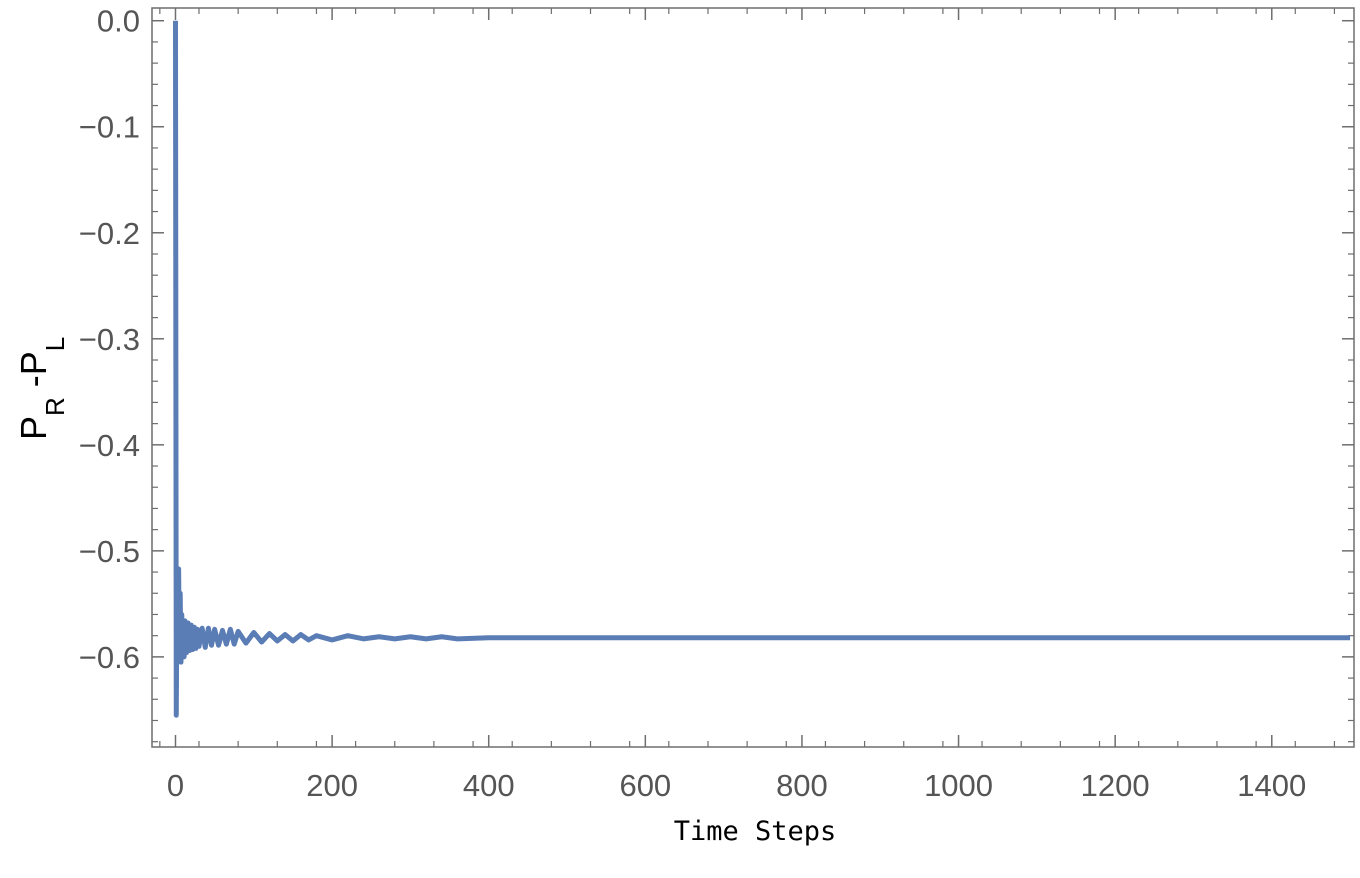  What do you see at coordinates (55, 344) in the screenshot?
I see `y-axis-label-sub2: L` at bounding box center [55, 344].